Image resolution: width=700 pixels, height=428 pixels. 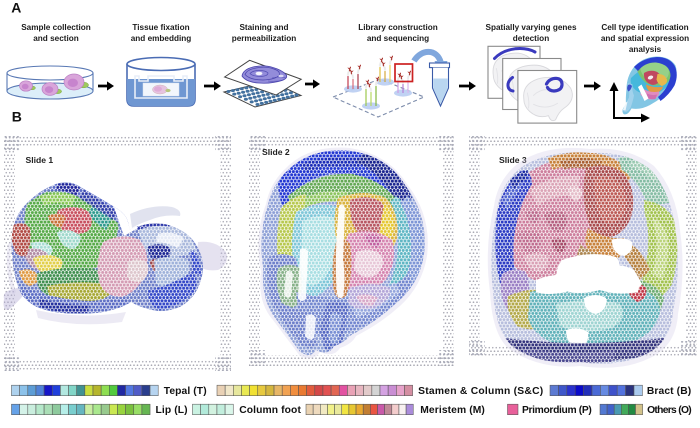 I want to click on svg-text: Tissue fixation, so click(x=160, y=27).